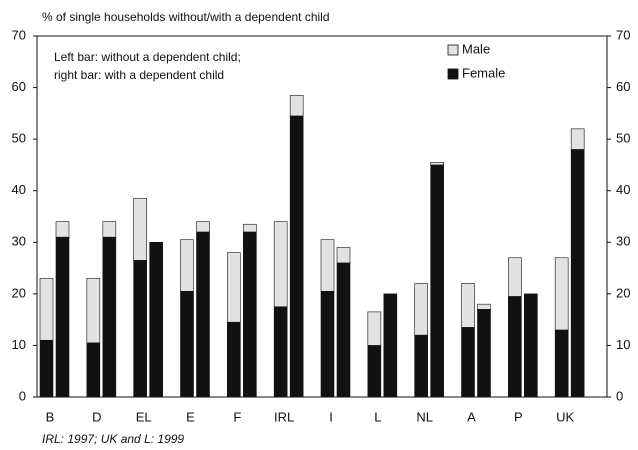 This screenshot has height=450, width=638. What do you see at coordinates (96, 416) in the screenshot?
I see `x-tick-label: D` at bounding box center [96, 416].